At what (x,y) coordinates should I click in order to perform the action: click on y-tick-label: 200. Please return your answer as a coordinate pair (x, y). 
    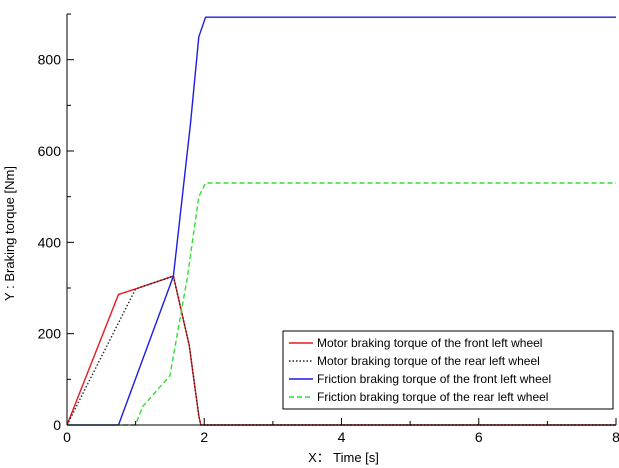
    Looking at the image, I should click on (50, 334).